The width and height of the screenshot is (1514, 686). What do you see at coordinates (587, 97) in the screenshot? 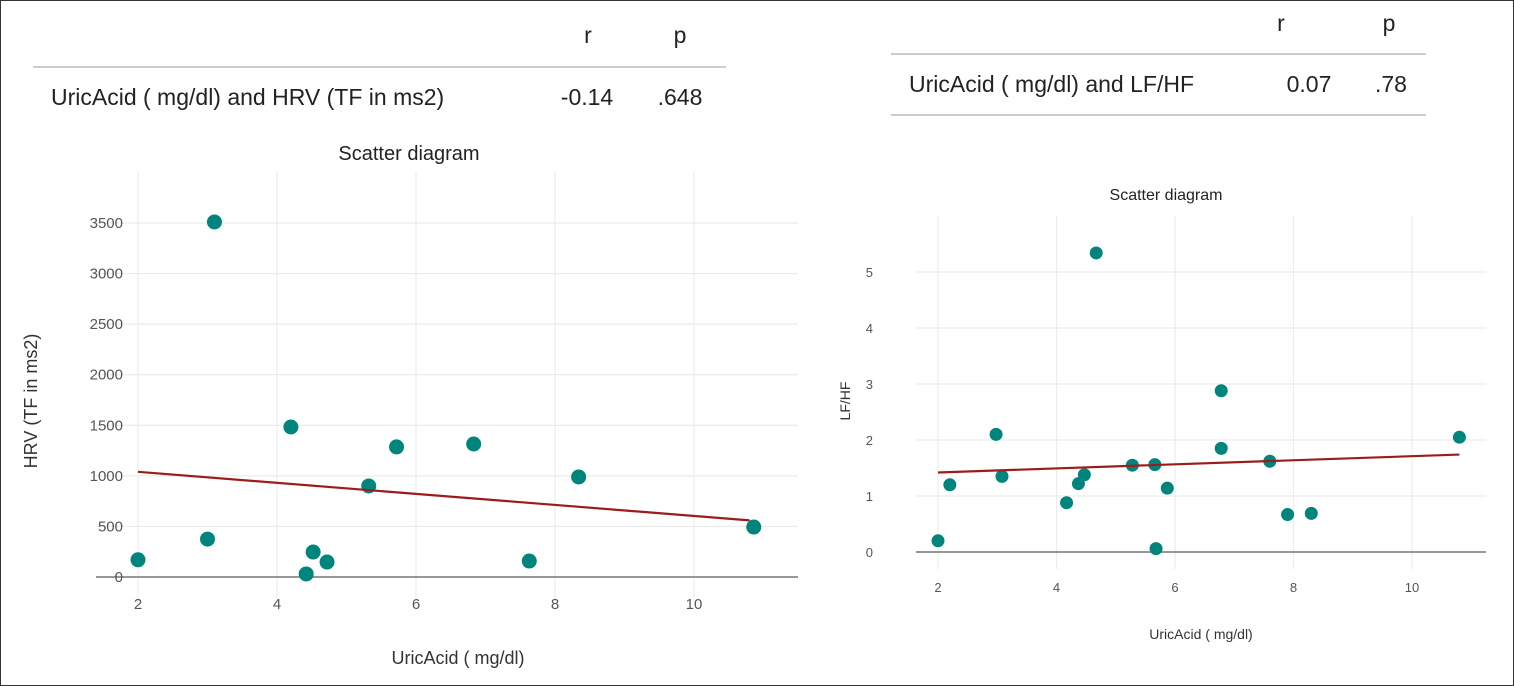
I see `left-r-value: -0.14` at bounding box center [587, 97].